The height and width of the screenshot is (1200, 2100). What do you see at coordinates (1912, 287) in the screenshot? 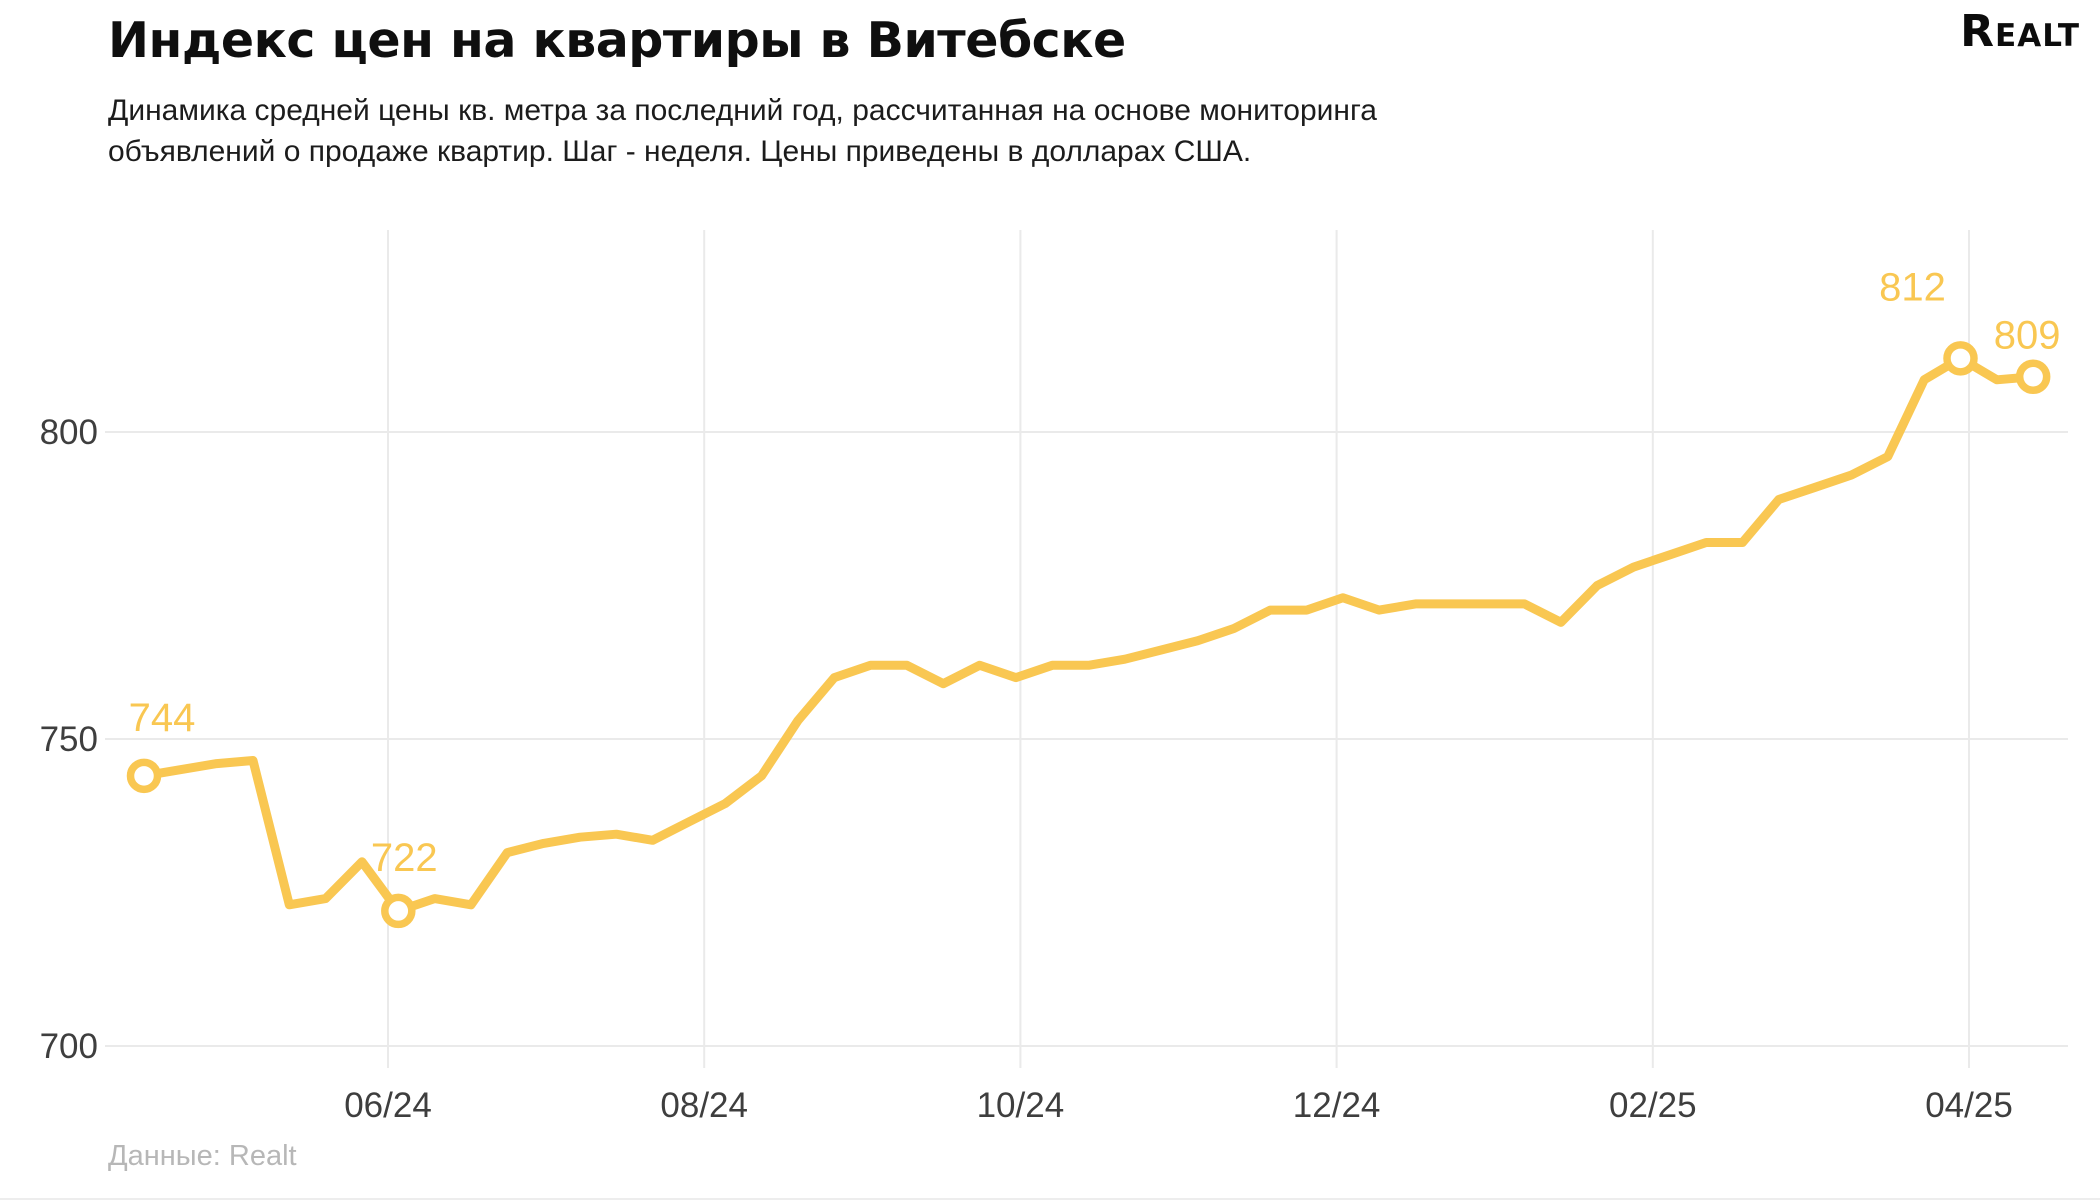
I see `point-label: 812` at bounding box center [1912, 287].